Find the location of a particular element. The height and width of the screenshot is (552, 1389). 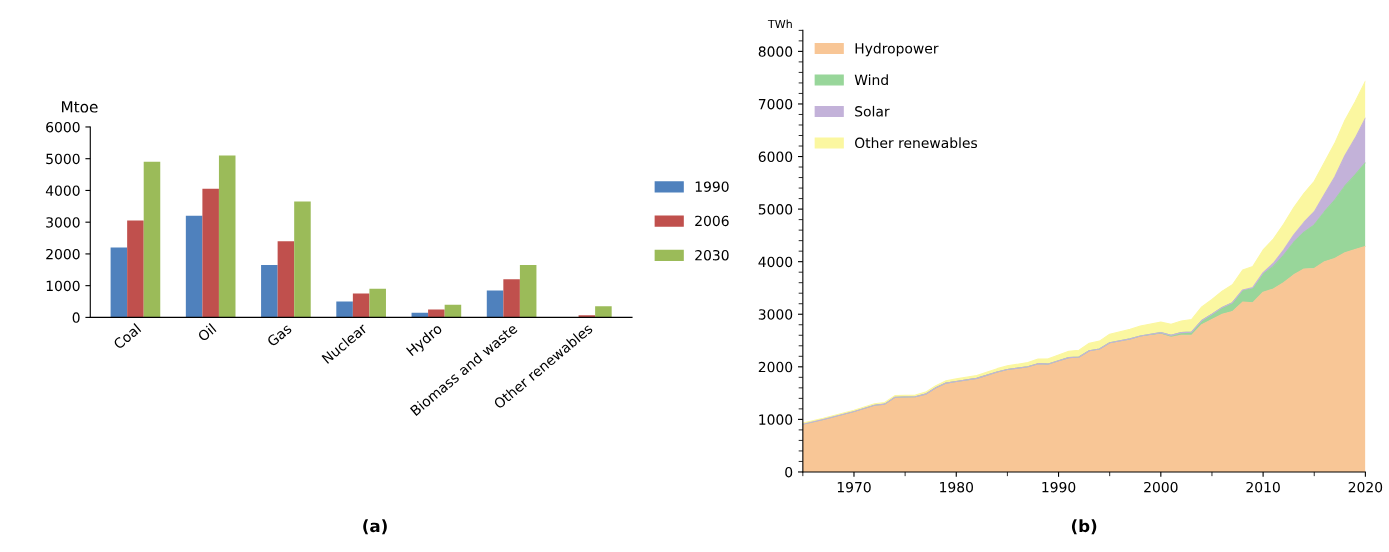

x-tick-label: Oil is located at coordinates (206, 332).